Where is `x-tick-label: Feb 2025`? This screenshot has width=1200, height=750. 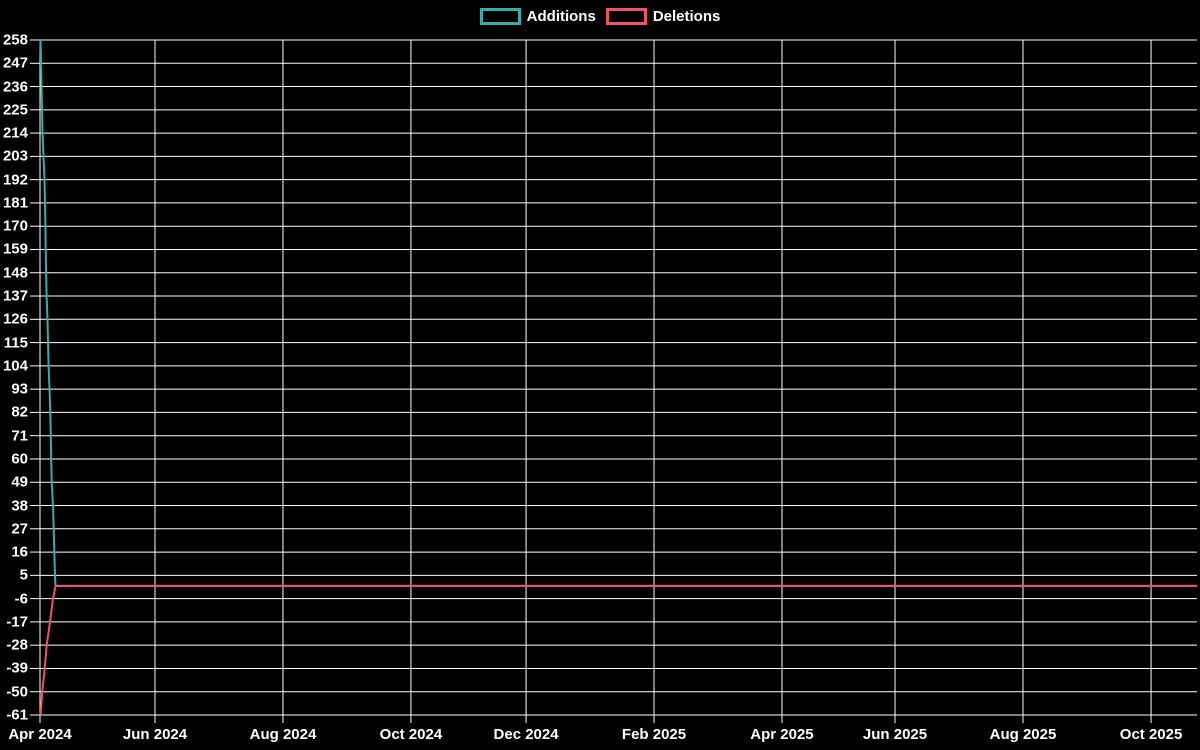
x-tick-label: Feb 2025 is located at coordinates (654, 734).